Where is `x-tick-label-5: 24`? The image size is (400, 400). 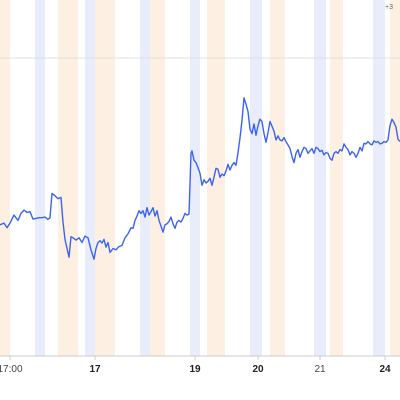 x-tick-label-5: 24 is located at coordinates (385, 369).